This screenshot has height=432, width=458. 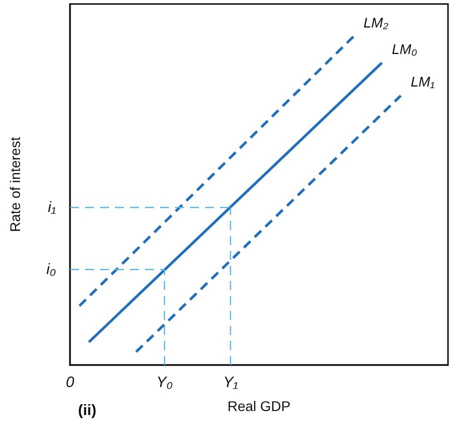 What do you see at coordinates (164, 382) in the screenshot?
I see `x-tick-label: Y₀` at bounding box center [164, 382].